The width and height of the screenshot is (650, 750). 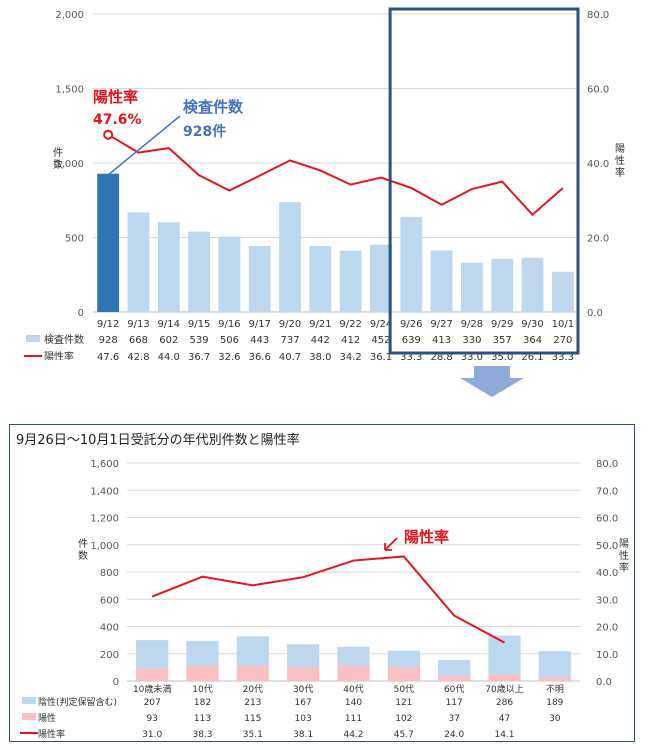 I want to click on x-tick-label: 9/27, so click(x=441, y=324).